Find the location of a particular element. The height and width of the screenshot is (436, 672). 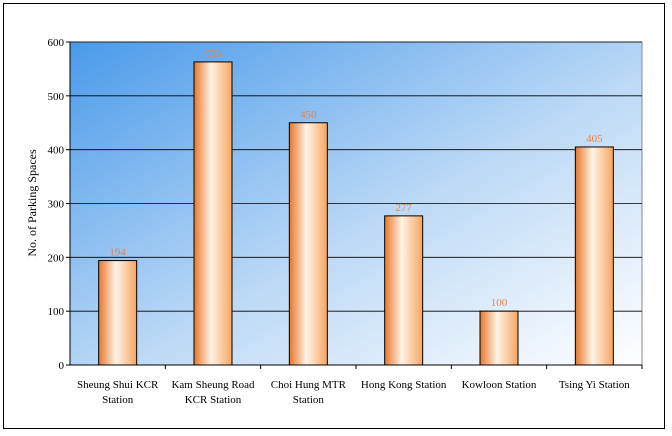

x-category-label: Tsing Yi Station is located at coordinates (594, 385).